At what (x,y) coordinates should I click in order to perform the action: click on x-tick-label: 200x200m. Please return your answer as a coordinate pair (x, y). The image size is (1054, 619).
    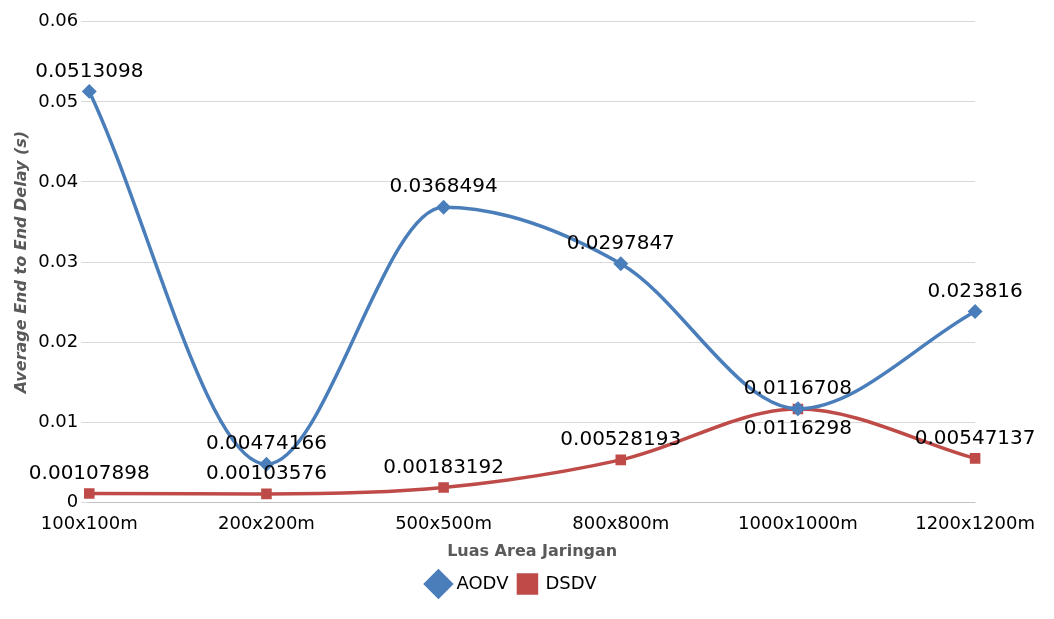
    Looking at the image, I should click on (266, 522).